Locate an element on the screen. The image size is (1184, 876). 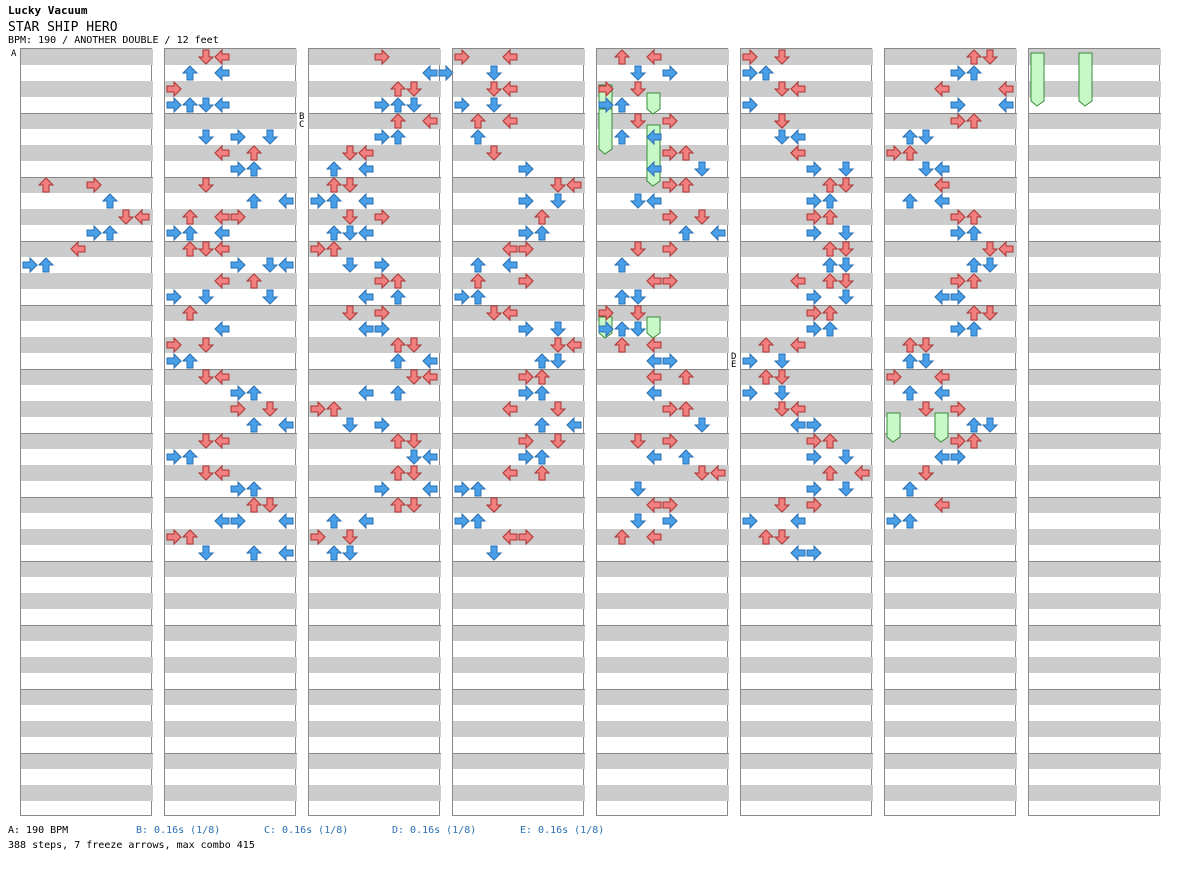
freeze-arrow is located at coordinates (653, 327).